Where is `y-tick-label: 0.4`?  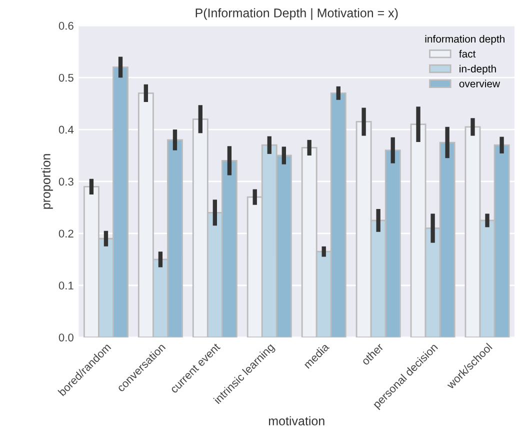
y-tick-label: 0.4 is located at coordinates (66, 130).